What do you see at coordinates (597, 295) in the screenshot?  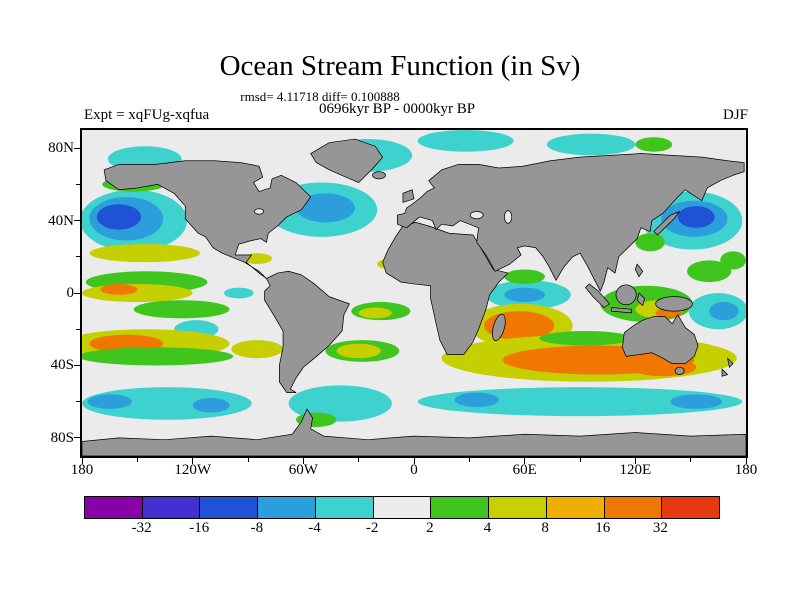 I see `island-sumatra` at bounding box center [597, 295].